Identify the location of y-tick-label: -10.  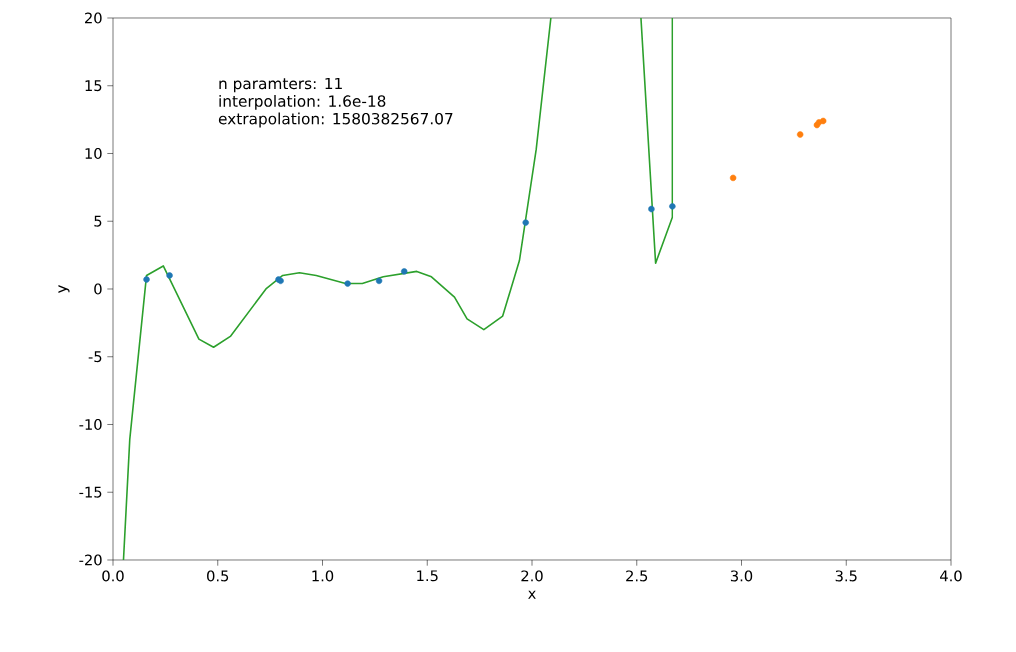
(90, 424).